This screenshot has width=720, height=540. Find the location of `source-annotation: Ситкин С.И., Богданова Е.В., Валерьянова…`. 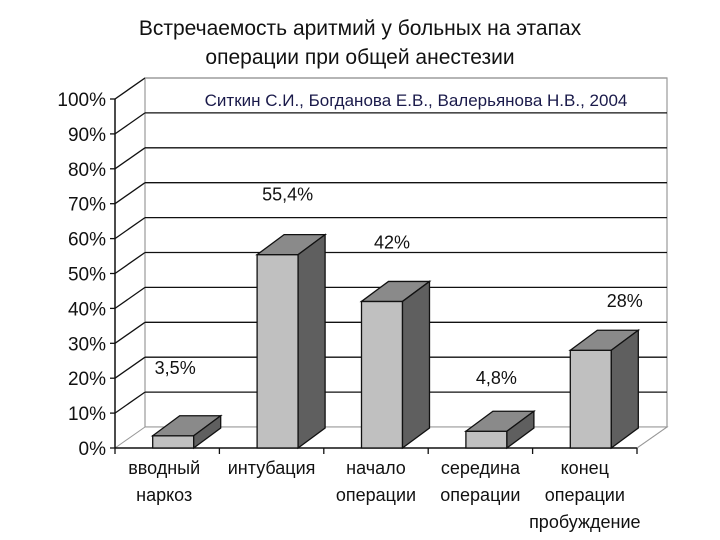

source-annotation: Ситкин С.И., Богданова Е.В., Валерьянова… is located at coordinates (416, 100).